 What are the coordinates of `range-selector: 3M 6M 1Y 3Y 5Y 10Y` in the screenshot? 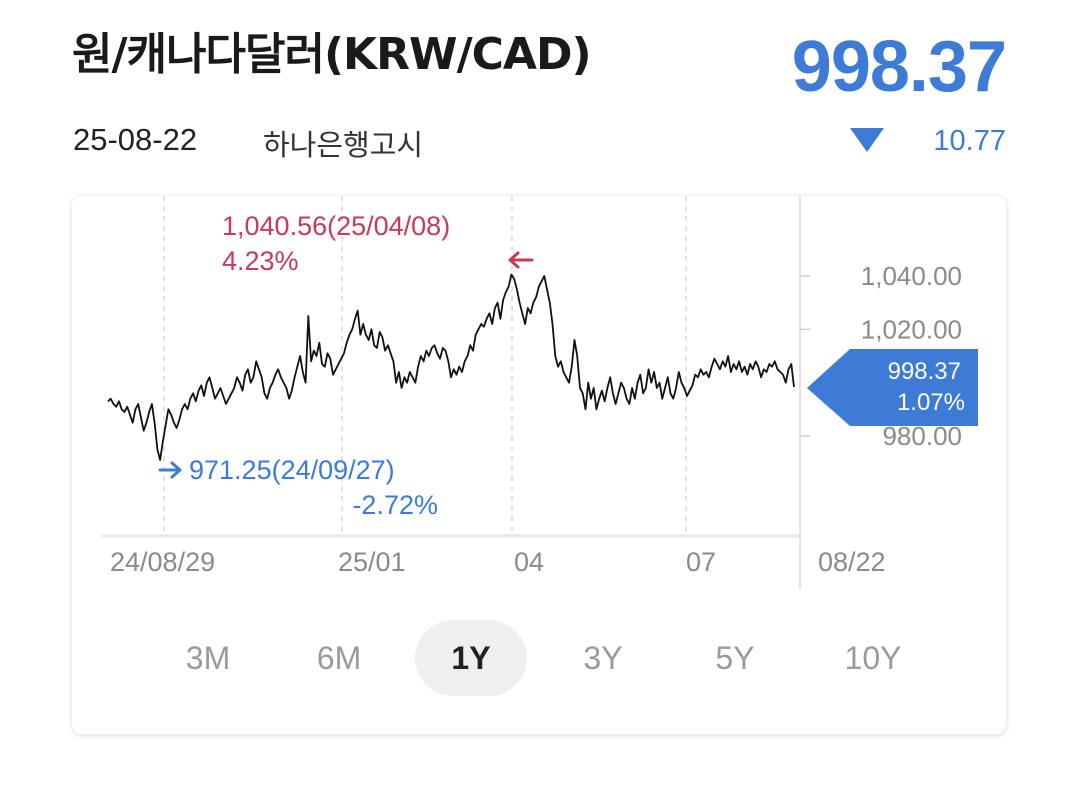 It's located at (539, 658).